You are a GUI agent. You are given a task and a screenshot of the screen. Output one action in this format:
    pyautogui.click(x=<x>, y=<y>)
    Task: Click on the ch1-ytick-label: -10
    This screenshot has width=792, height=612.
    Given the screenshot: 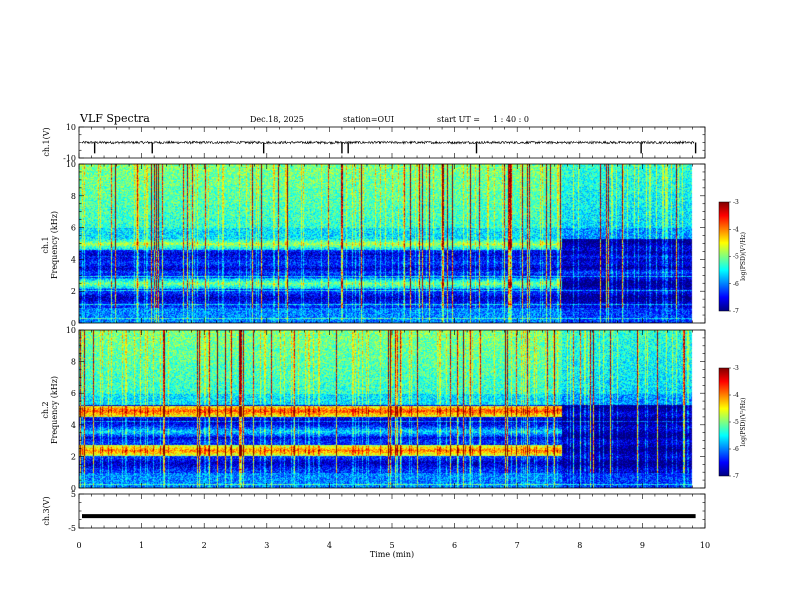 What is the action you would take?
    pyautogui.click(x=69, y=158)
    